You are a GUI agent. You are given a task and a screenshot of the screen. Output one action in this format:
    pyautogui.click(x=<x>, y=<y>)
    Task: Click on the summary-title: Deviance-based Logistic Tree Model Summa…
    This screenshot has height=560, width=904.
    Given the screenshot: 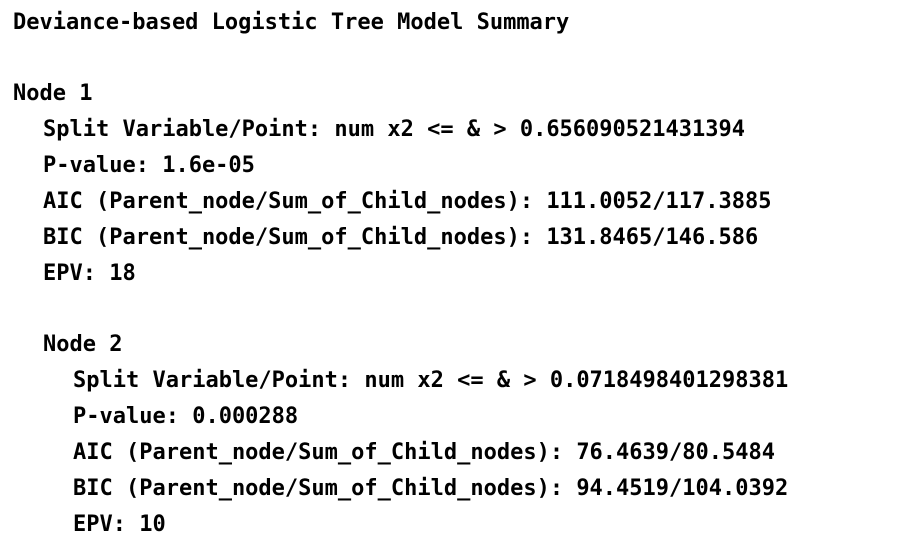 What is the action you would take?
    pyautogui.click(x=291, y=22)
    